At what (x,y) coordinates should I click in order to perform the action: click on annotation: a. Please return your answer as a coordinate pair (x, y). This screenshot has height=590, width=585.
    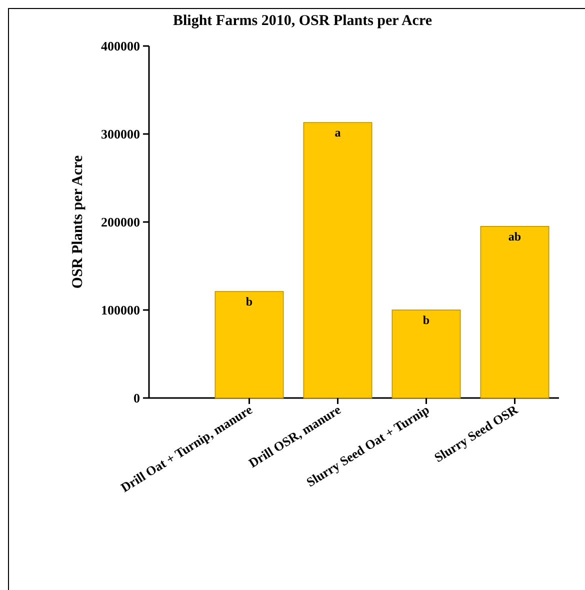
    Looking at the image, I should click on (337, 133).